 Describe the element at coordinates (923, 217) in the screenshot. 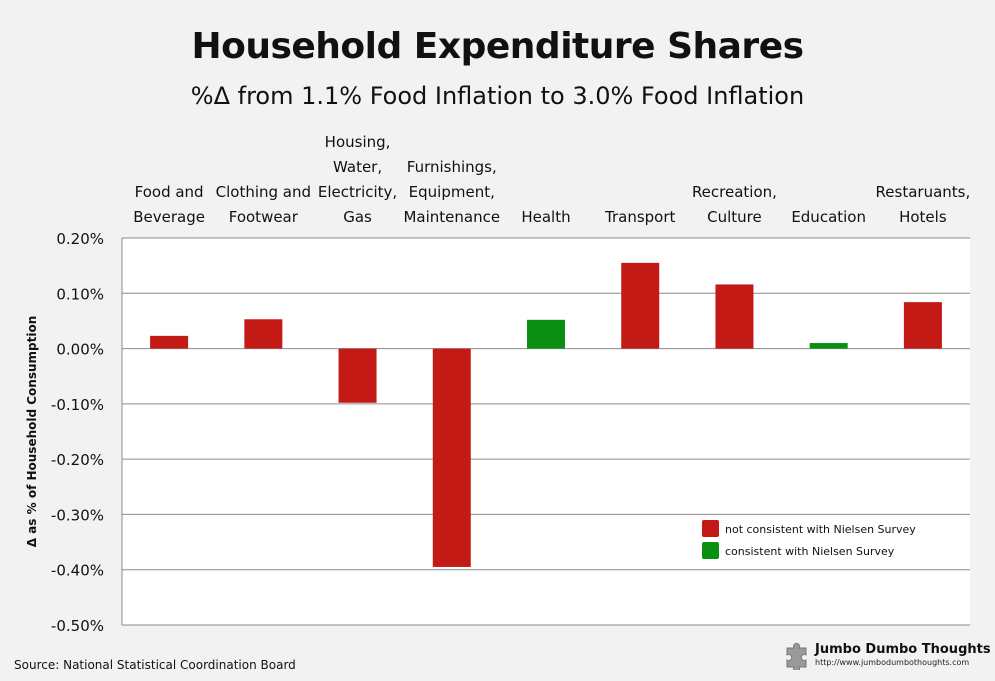

I see `category-label: Hotels` at that location.